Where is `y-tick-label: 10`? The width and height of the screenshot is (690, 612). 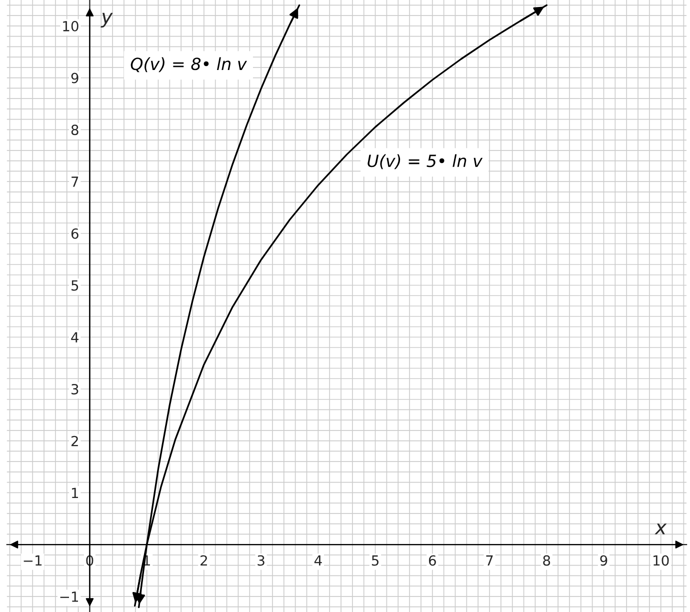
y-tick-label: 10 is located at coordinates (70, 26).